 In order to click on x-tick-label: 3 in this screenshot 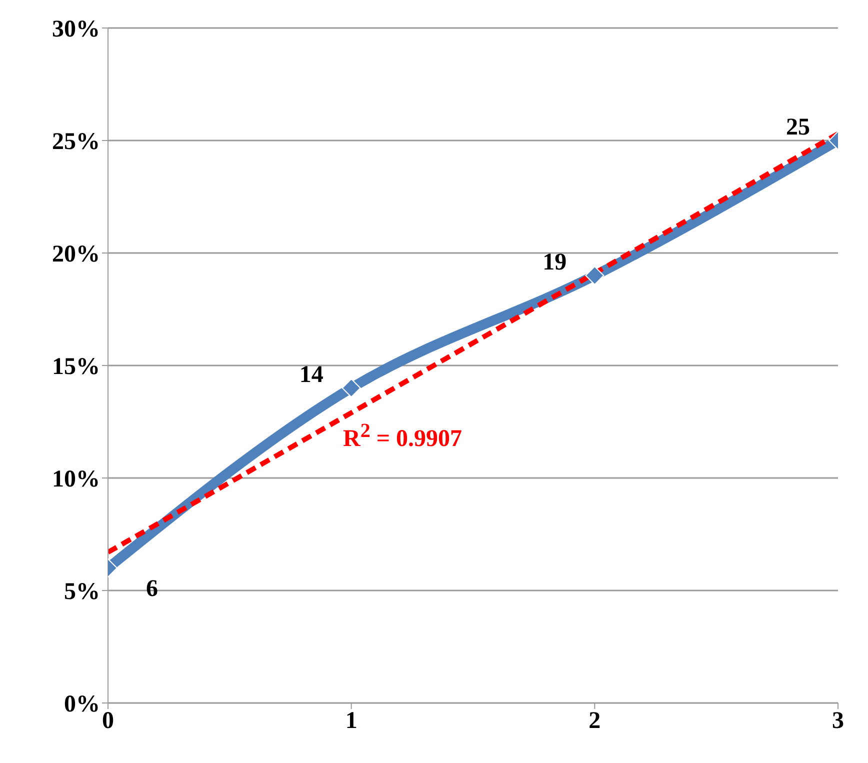, I will do `click(838, 721)`.